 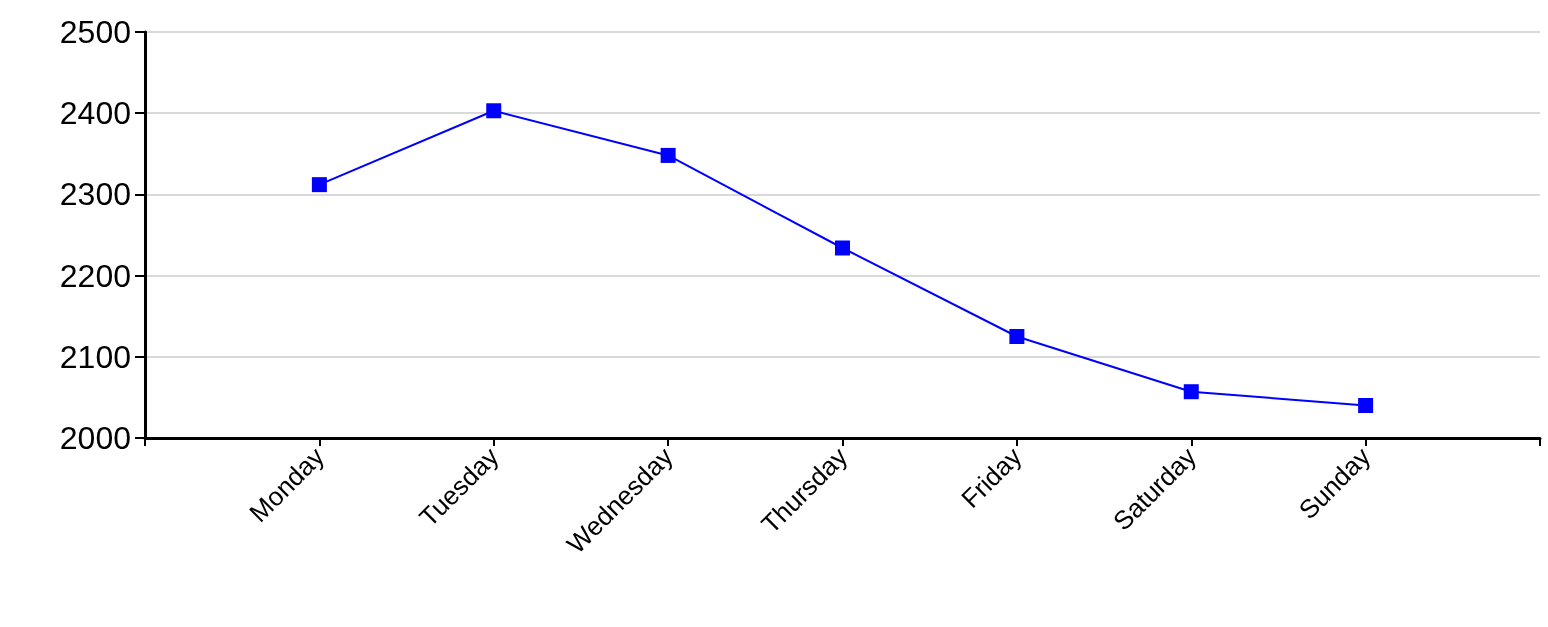 What do you see at coordinates (95, 194) in the screenshot?
I see `y-tick-label: 2300` at bounding box center [95, 194].